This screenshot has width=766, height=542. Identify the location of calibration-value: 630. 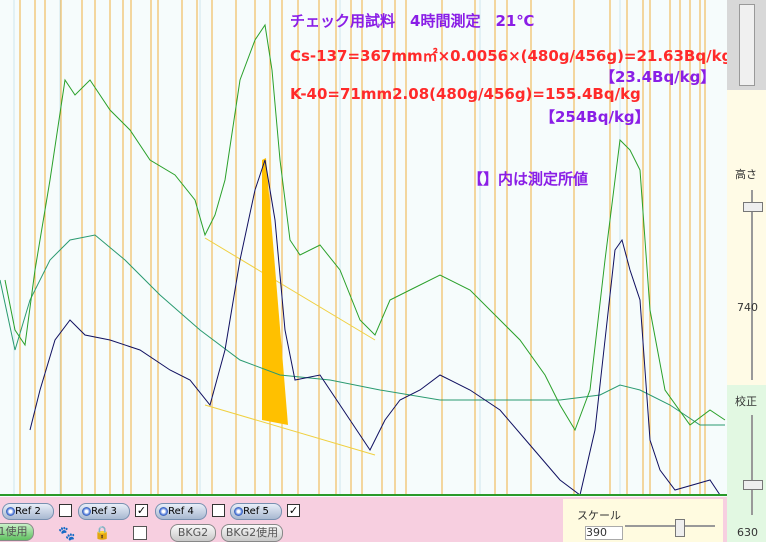
(747, 532).